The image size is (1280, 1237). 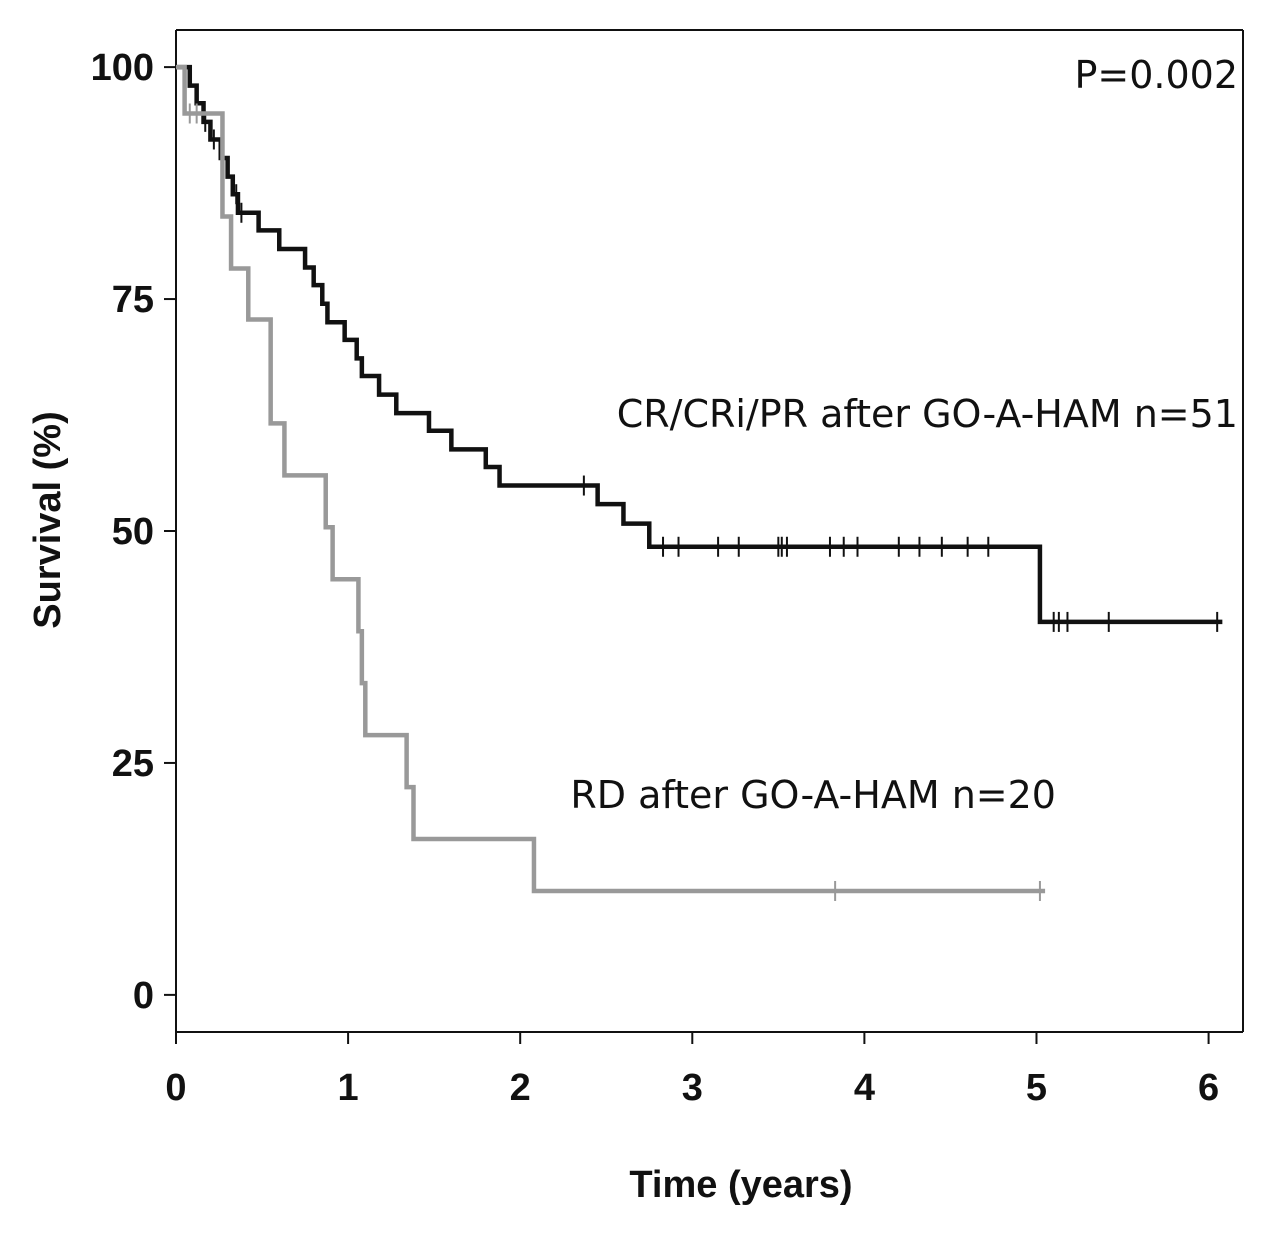 I want to click on x-tick-label-2: 2, so click(x=520, y=1088).